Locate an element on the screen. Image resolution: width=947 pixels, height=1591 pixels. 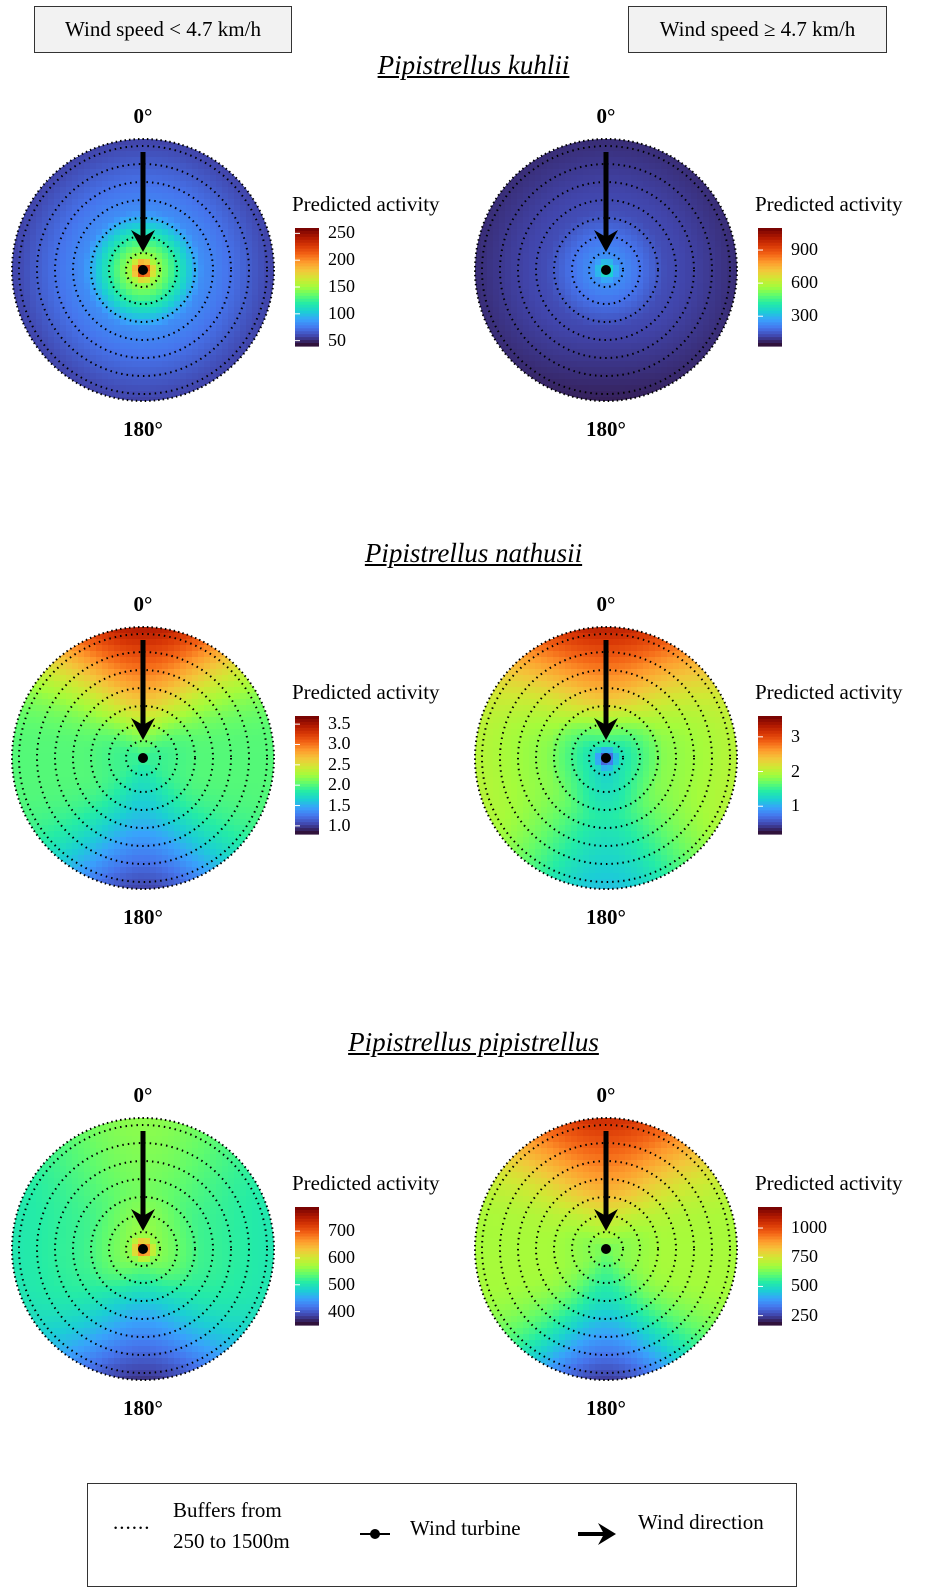
angle-label-180: 180° is located at coordinates (606, 429).